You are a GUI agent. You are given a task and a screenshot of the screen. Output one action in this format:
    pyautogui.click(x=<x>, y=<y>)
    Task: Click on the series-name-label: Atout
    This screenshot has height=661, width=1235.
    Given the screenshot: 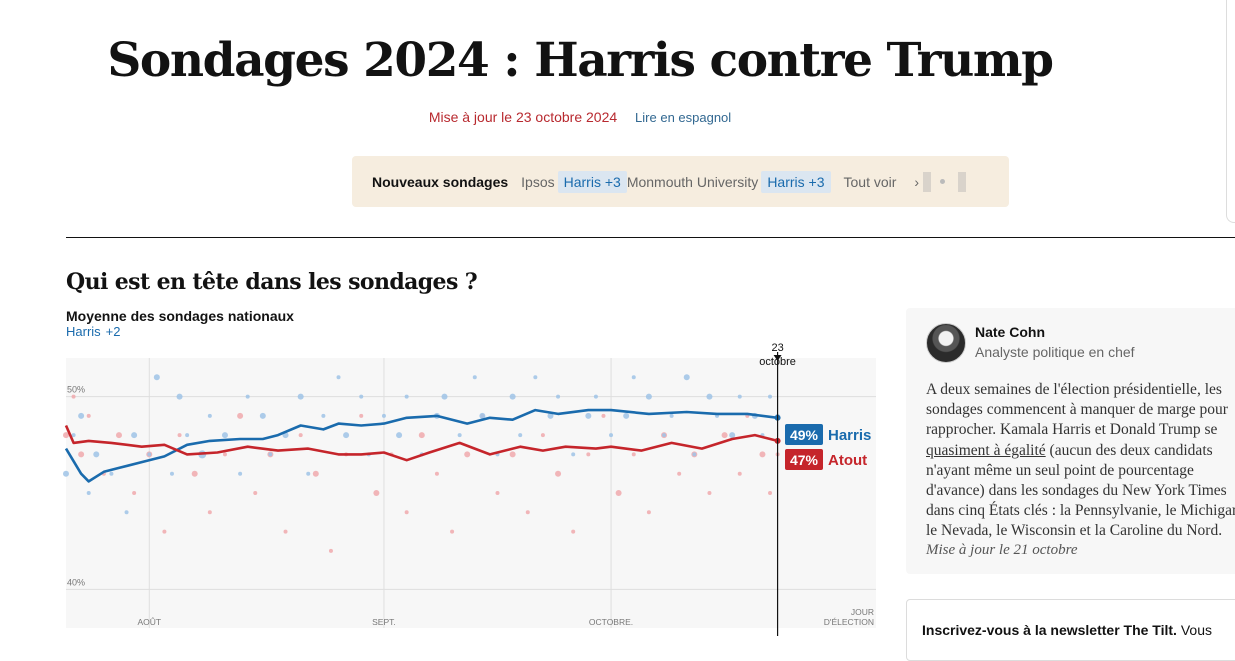 What is the action you would take?
    pyautogui.click(x=847, y=460)
    